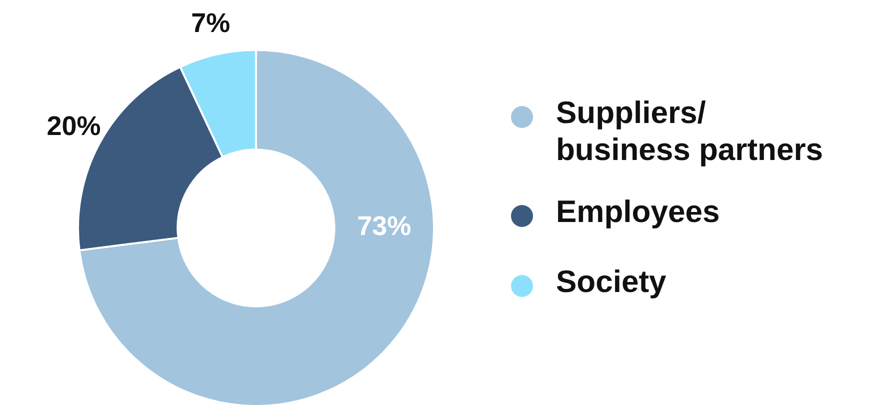  I want to click on legend-label: Employees, so click(638, 212).